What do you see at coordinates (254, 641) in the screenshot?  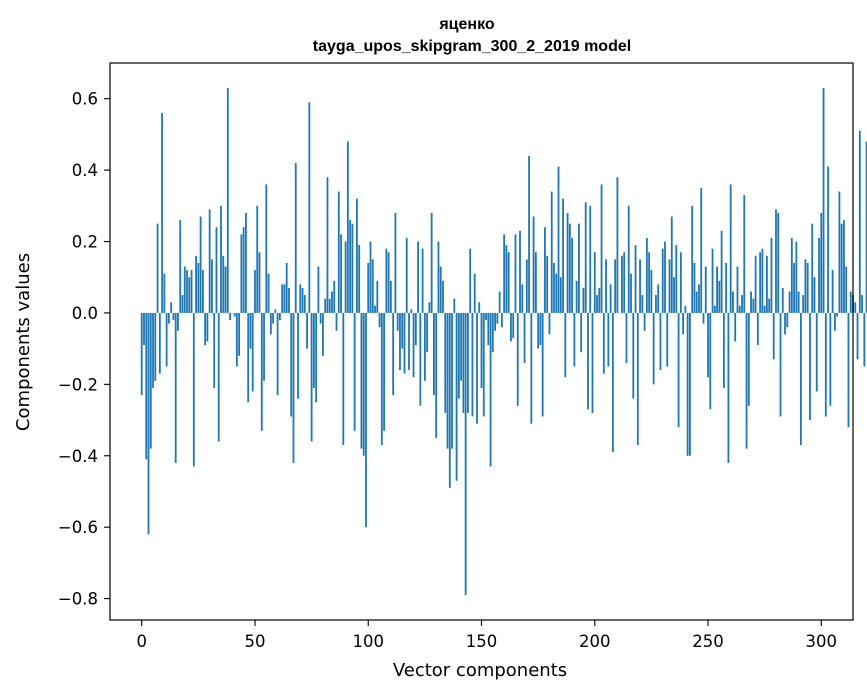 I see `x-tick-label: 50` at bounding box center [254, 641].